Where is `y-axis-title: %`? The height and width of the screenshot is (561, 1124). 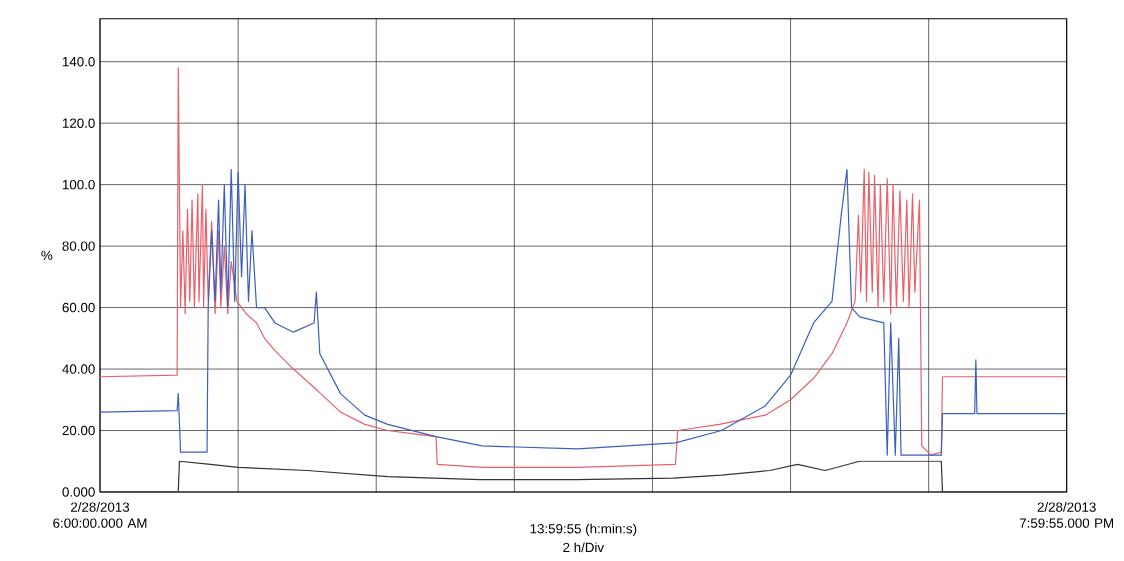 y-axis-title: % is located at coordinates (47, 255).